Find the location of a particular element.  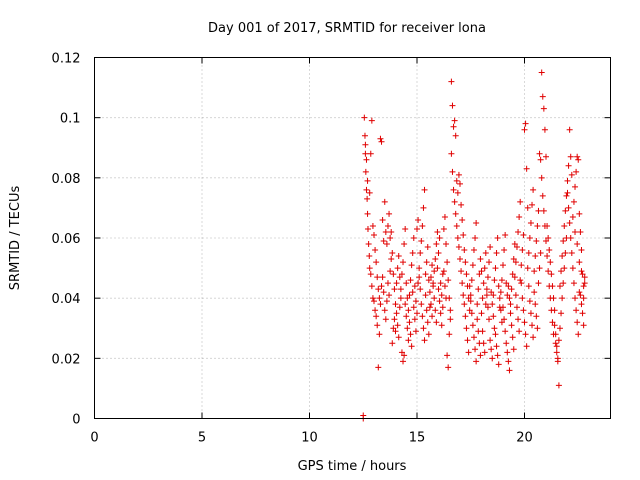

y-tick-label: 0.06 is located at coordinates (66, 239).